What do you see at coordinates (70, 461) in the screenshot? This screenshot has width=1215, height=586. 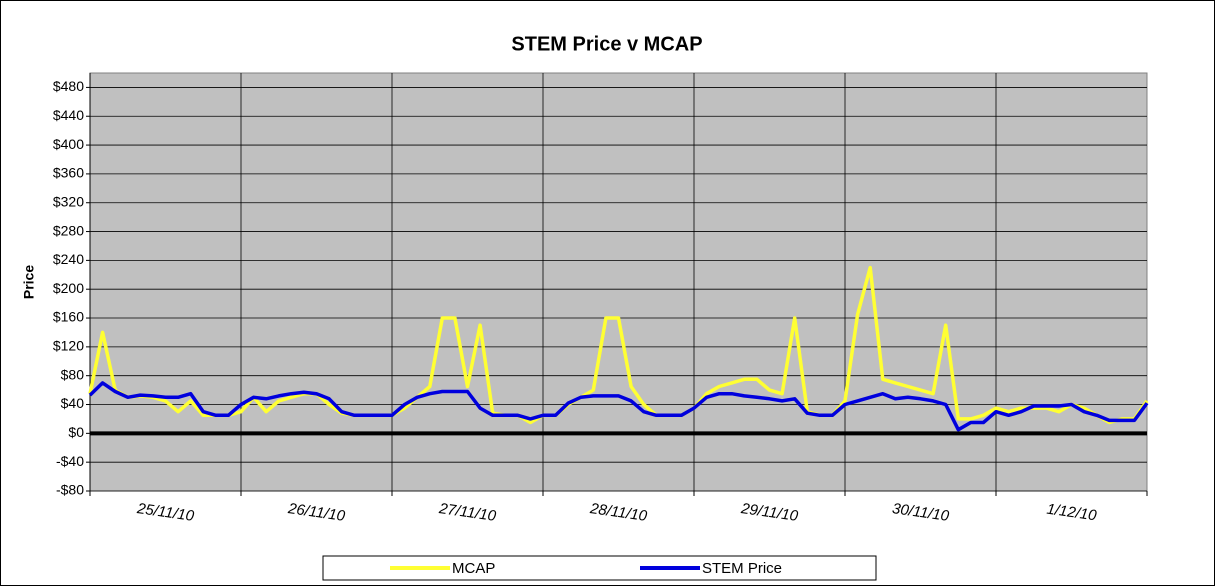 I see `y-tick-label: -$40` at bounding box center [70, 461].